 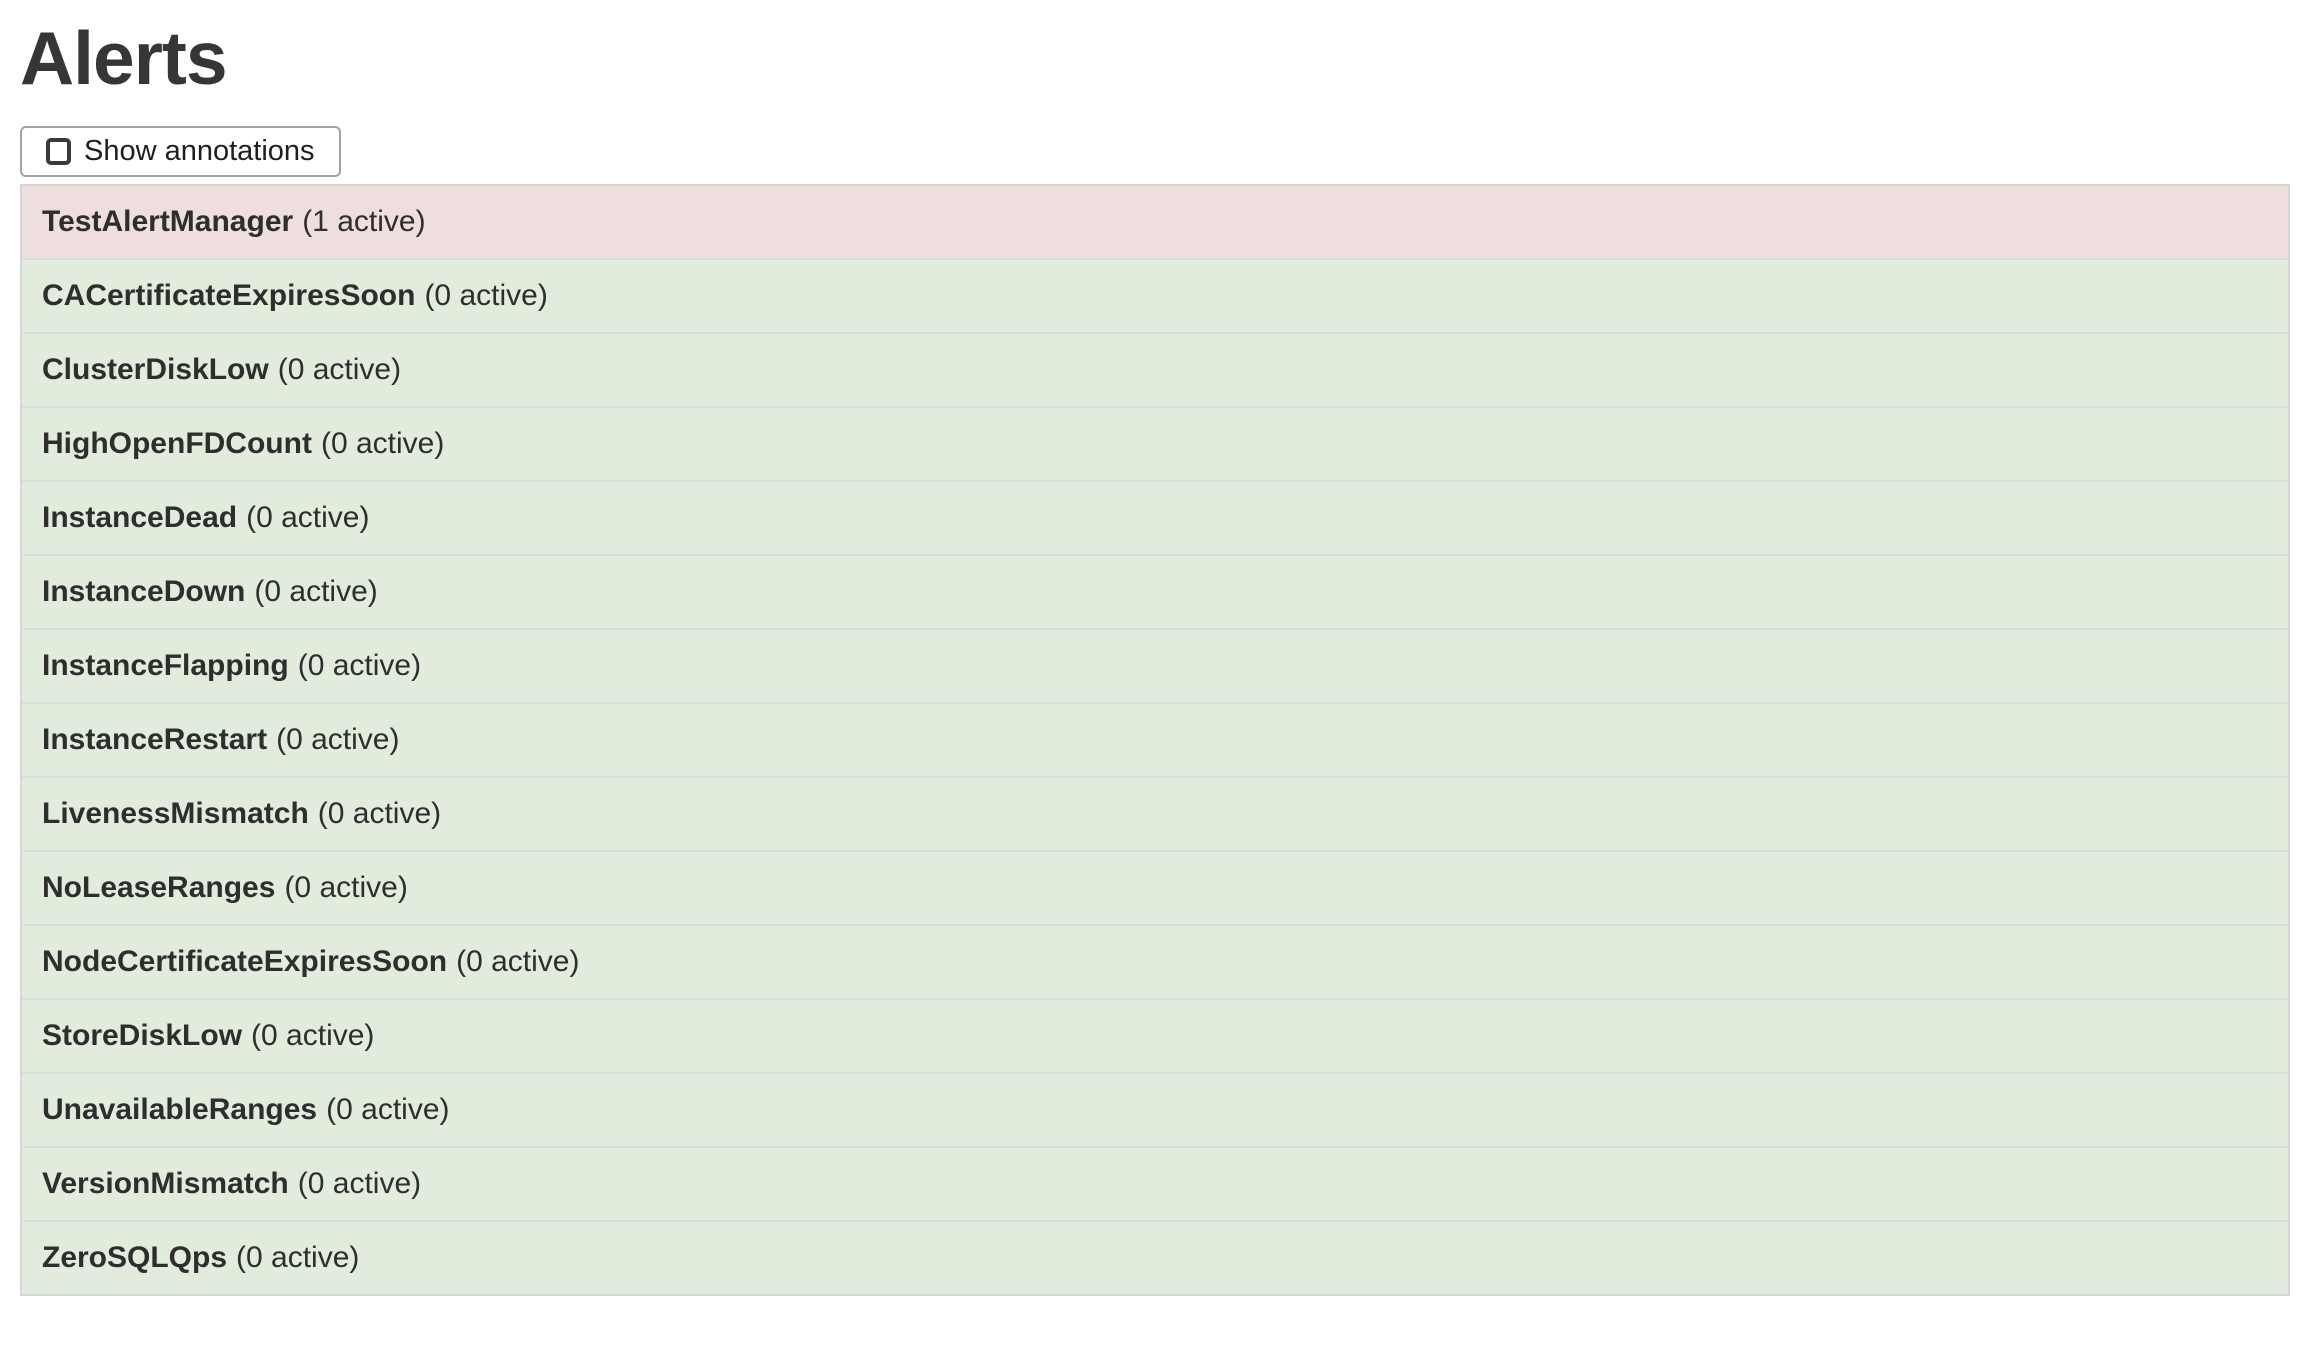 What do you see at coordinates (1155, 593) in the screenshot?
I see `alert-row: InstanceDown (0 active)` at bounding box center [1155, 593].